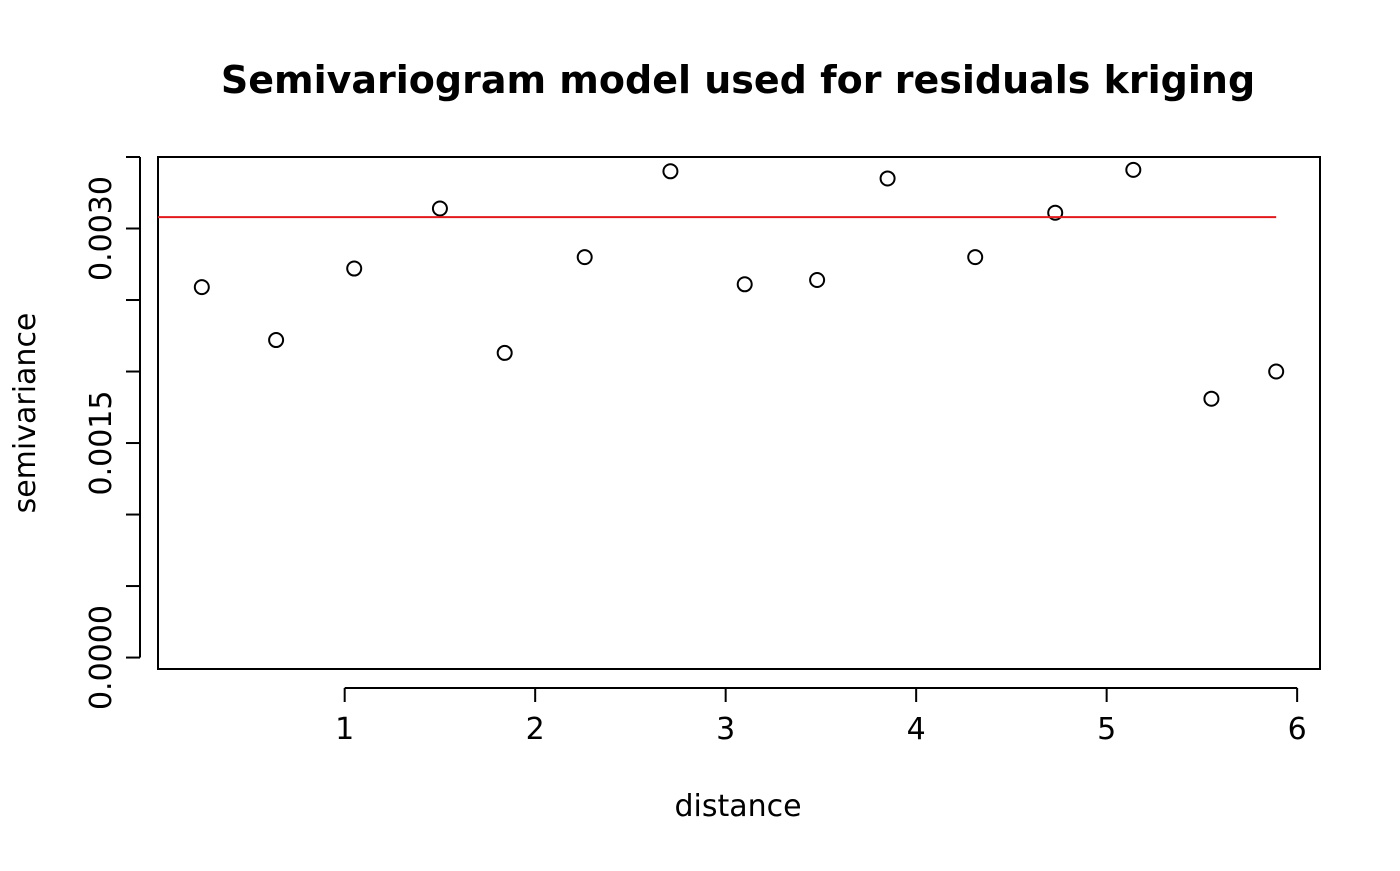 The image size is (1400, 871). Describe the element at coordinates (535, 729) in the screenshot. I see `x-tick-label: 2` at that location.